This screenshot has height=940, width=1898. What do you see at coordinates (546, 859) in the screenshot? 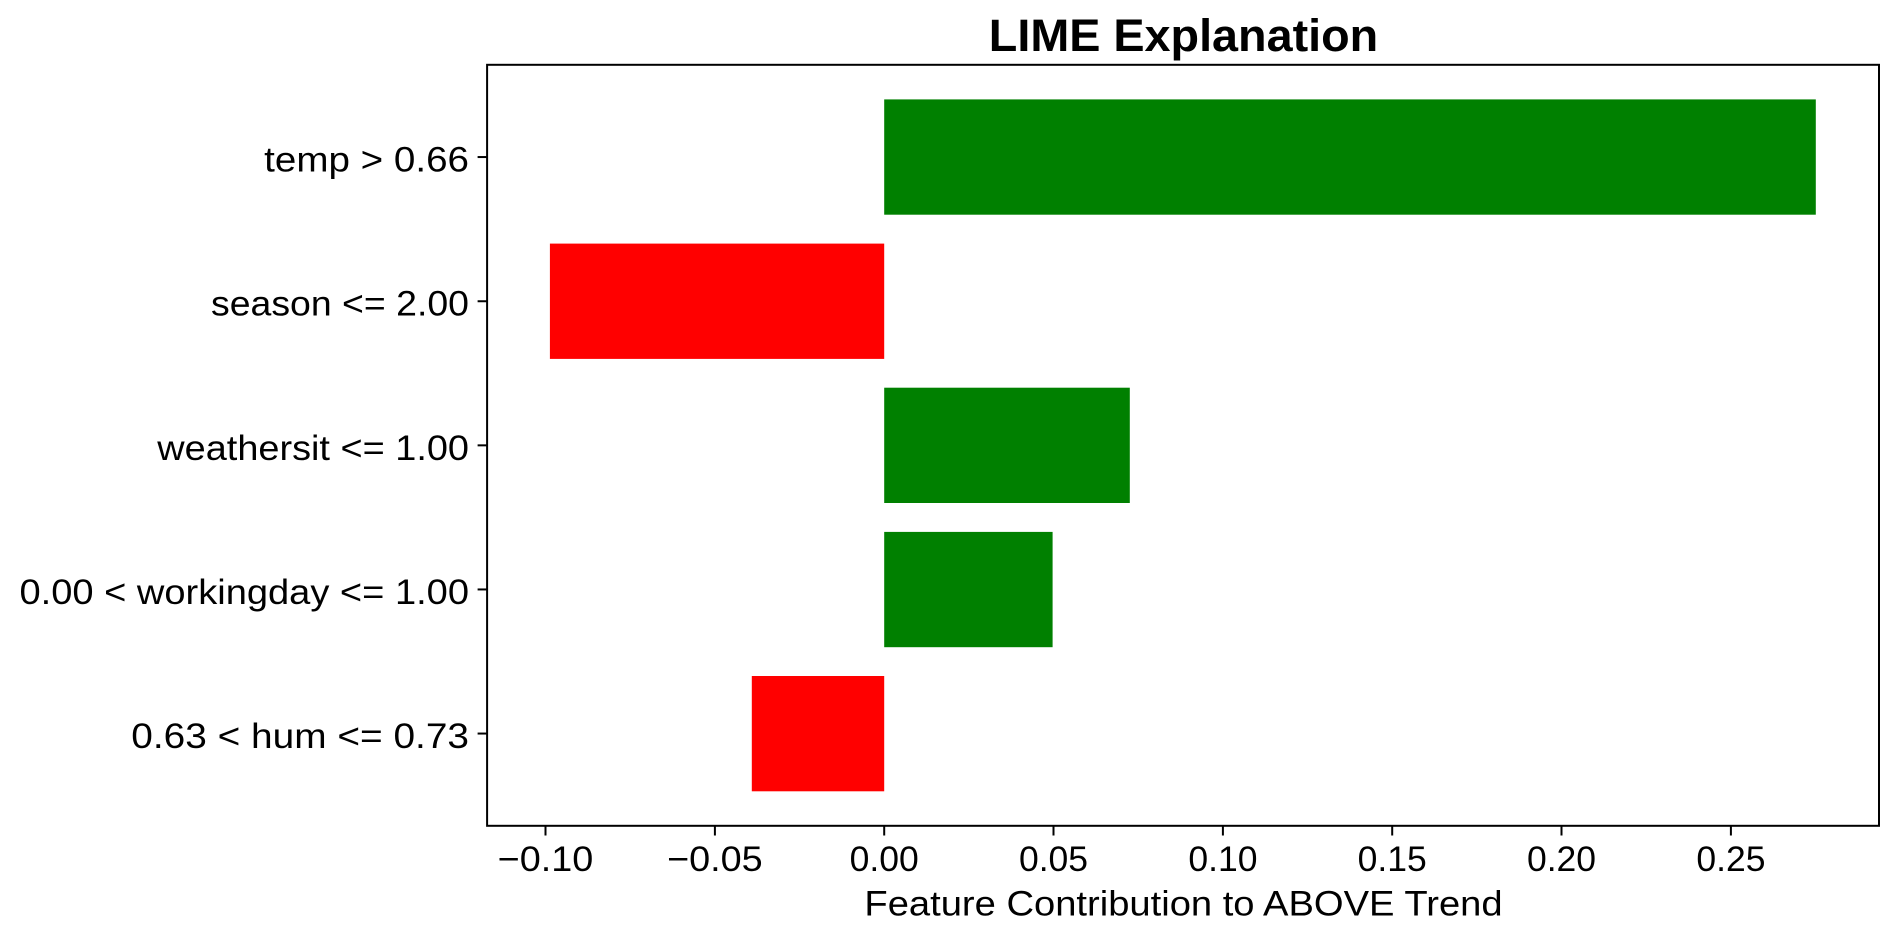
I see `svg-text: −0.10` at bounding box center [546, 859].